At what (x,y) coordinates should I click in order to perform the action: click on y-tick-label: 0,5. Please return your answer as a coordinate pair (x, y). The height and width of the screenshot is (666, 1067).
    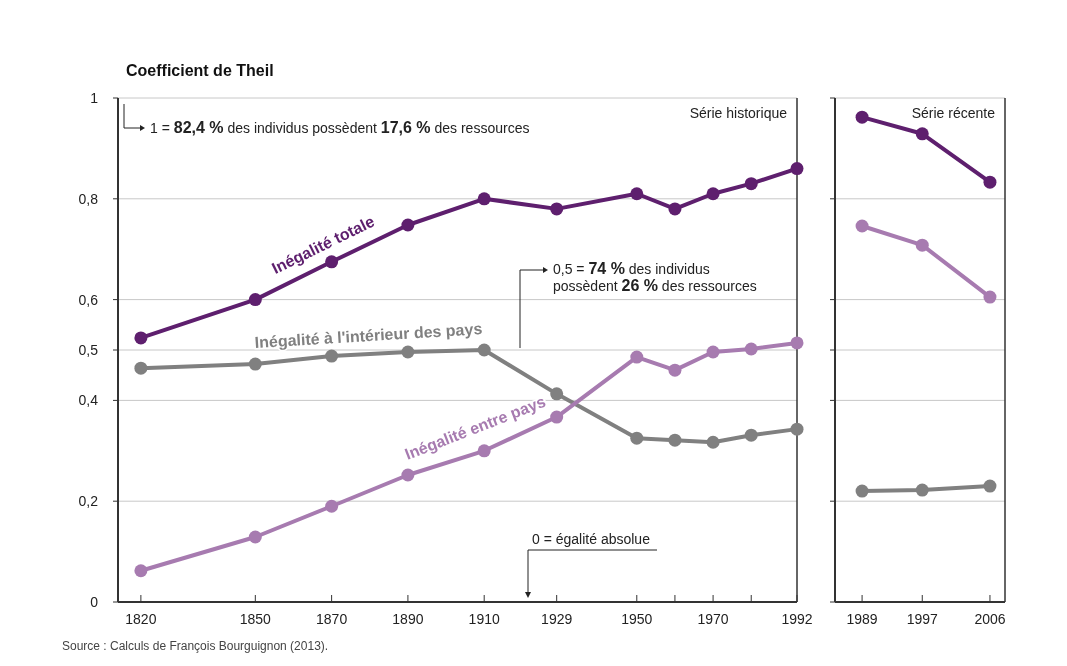
    Looking at the image, I should click on (88, 349).